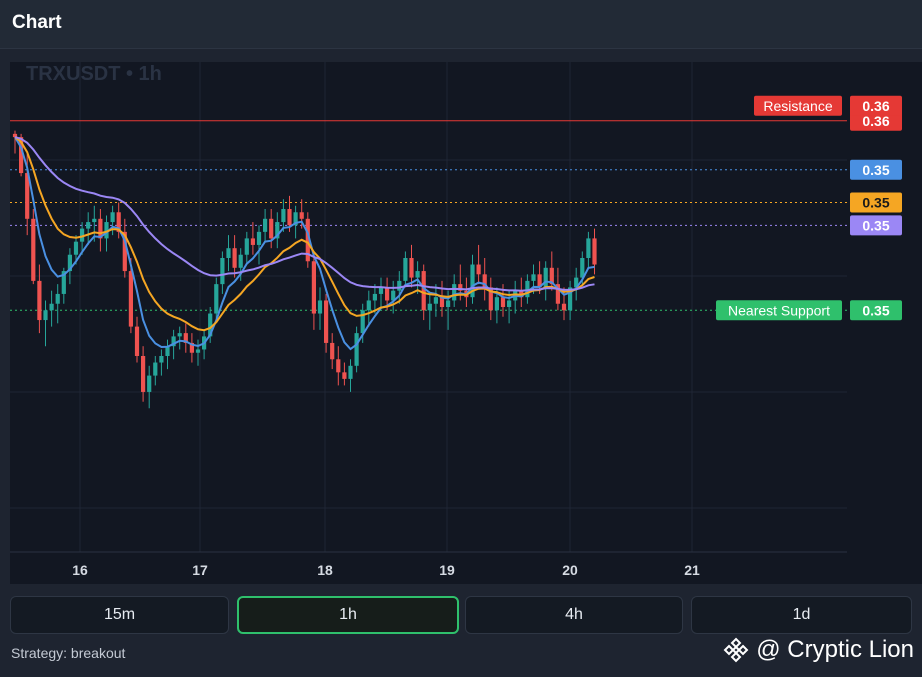 This screenshot has height=677, width=922. Describe the element at coordinates (119, 615) in the screenshot. I see `timeframe-15m-button: 15m` at that location.